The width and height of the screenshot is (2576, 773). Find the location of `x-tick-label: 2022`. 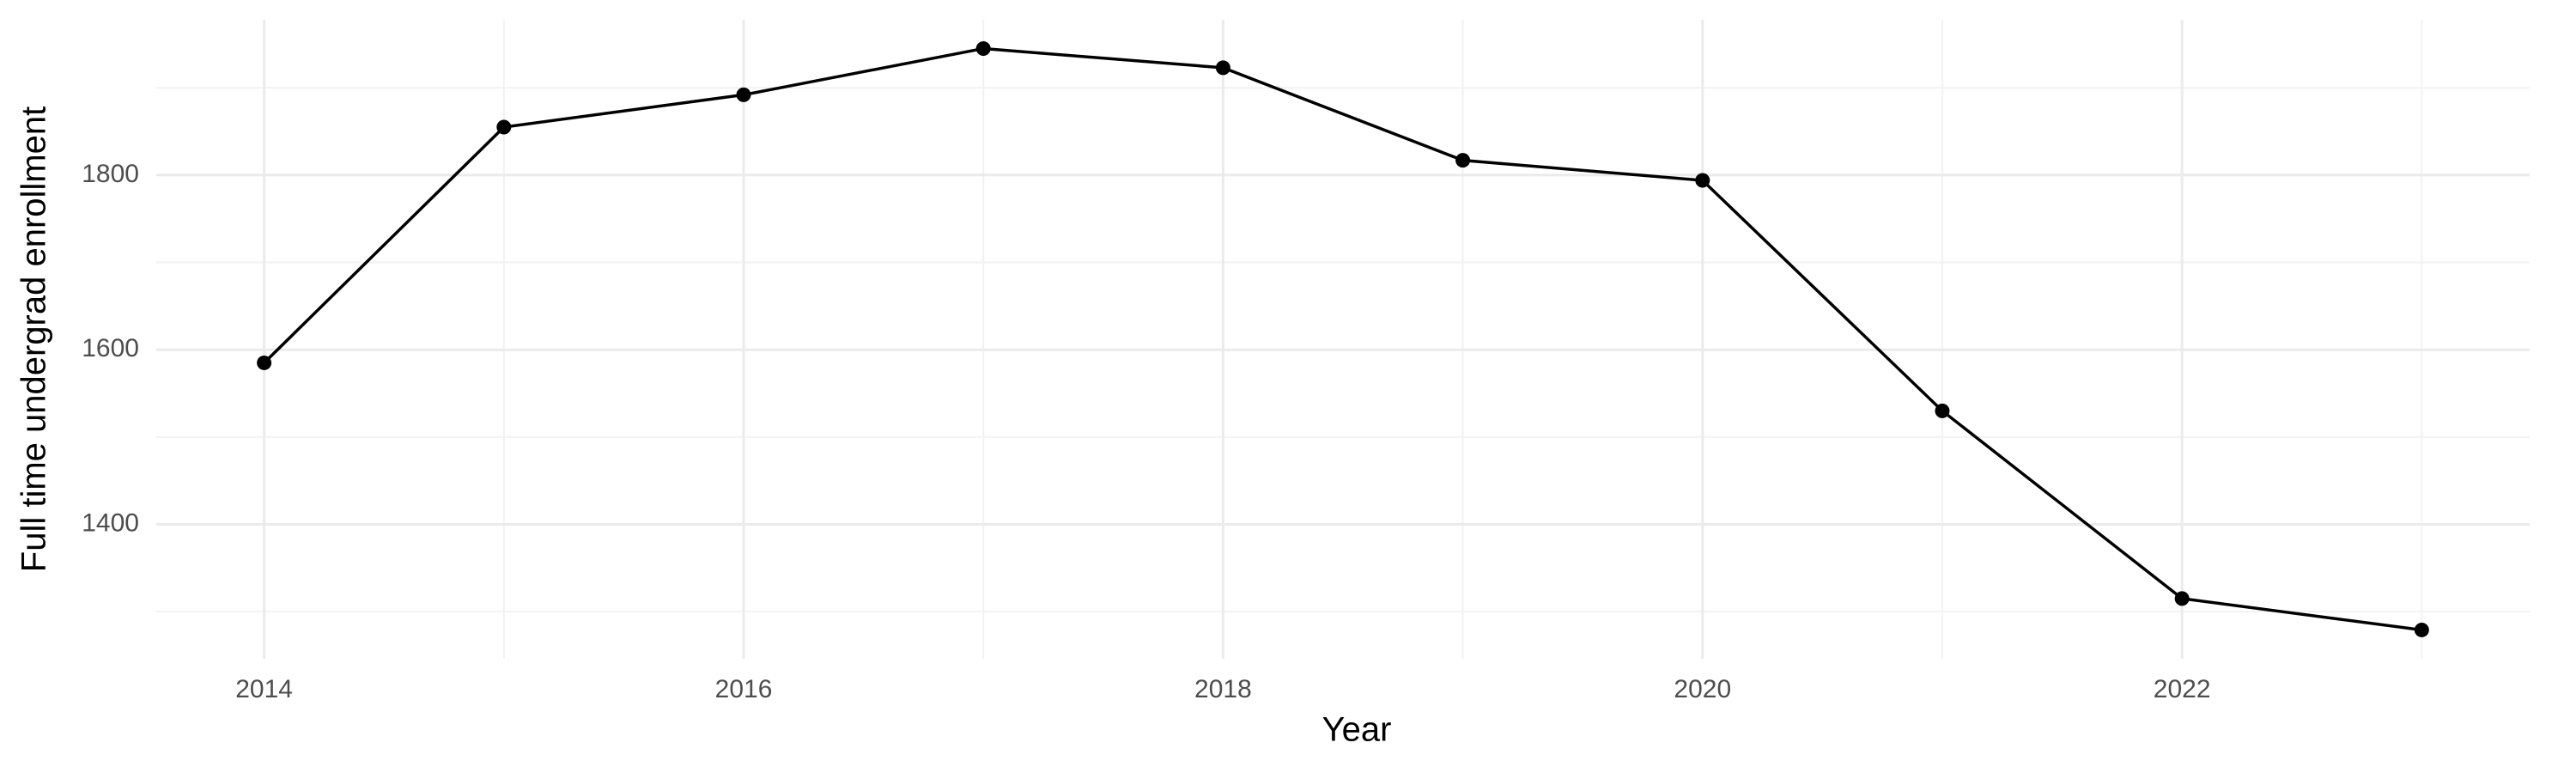

x-tick-label: 2022 is located at coordinates (2182, 689).